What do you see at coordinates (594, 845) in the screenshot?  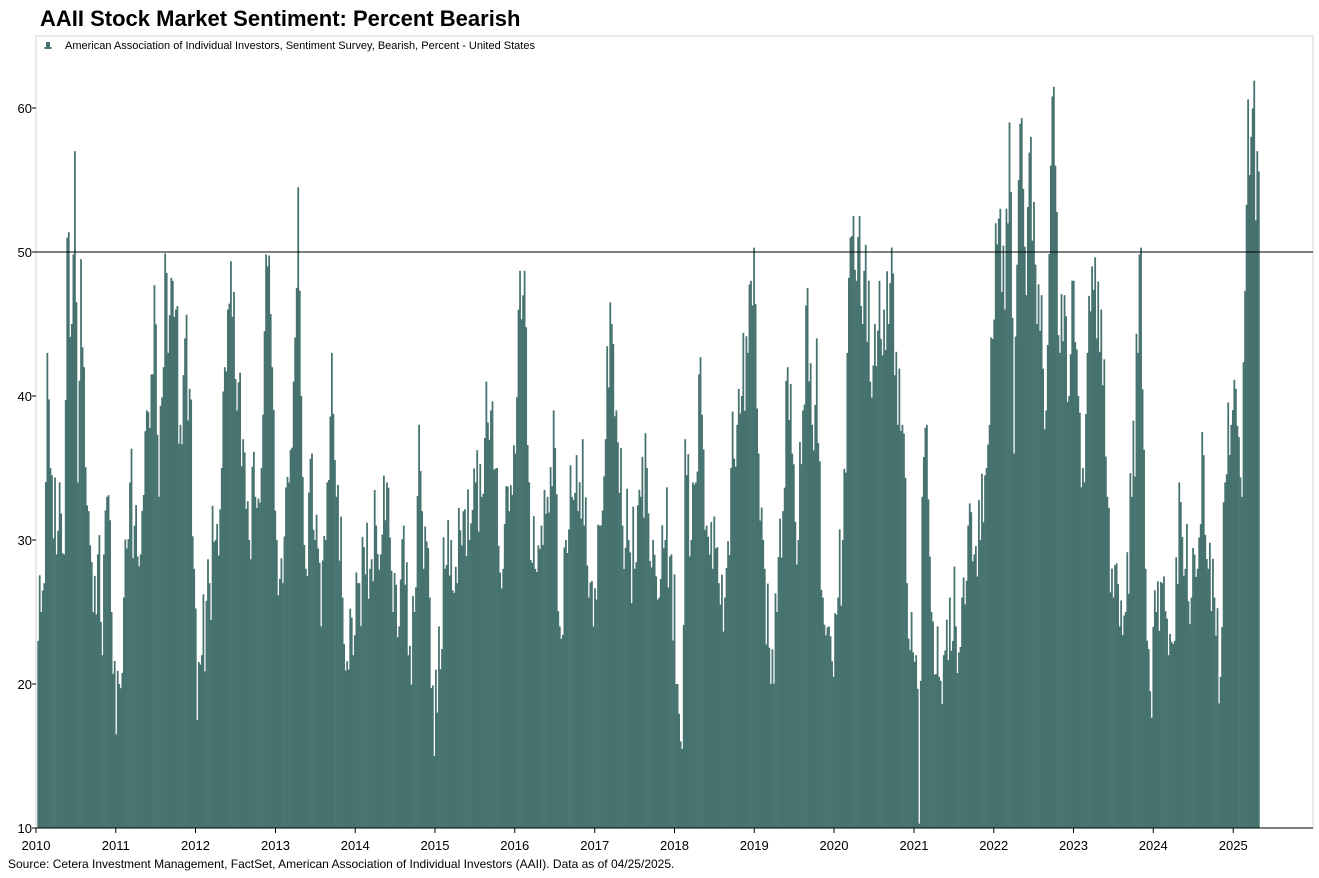 I see `x-tick-label: 2017` at bounding box center [594, 845].